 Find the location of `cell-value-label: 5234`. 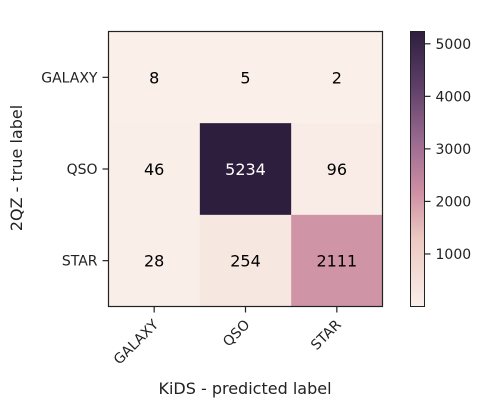

cell-value-label: 5234 is located at coordinates (245, 169).